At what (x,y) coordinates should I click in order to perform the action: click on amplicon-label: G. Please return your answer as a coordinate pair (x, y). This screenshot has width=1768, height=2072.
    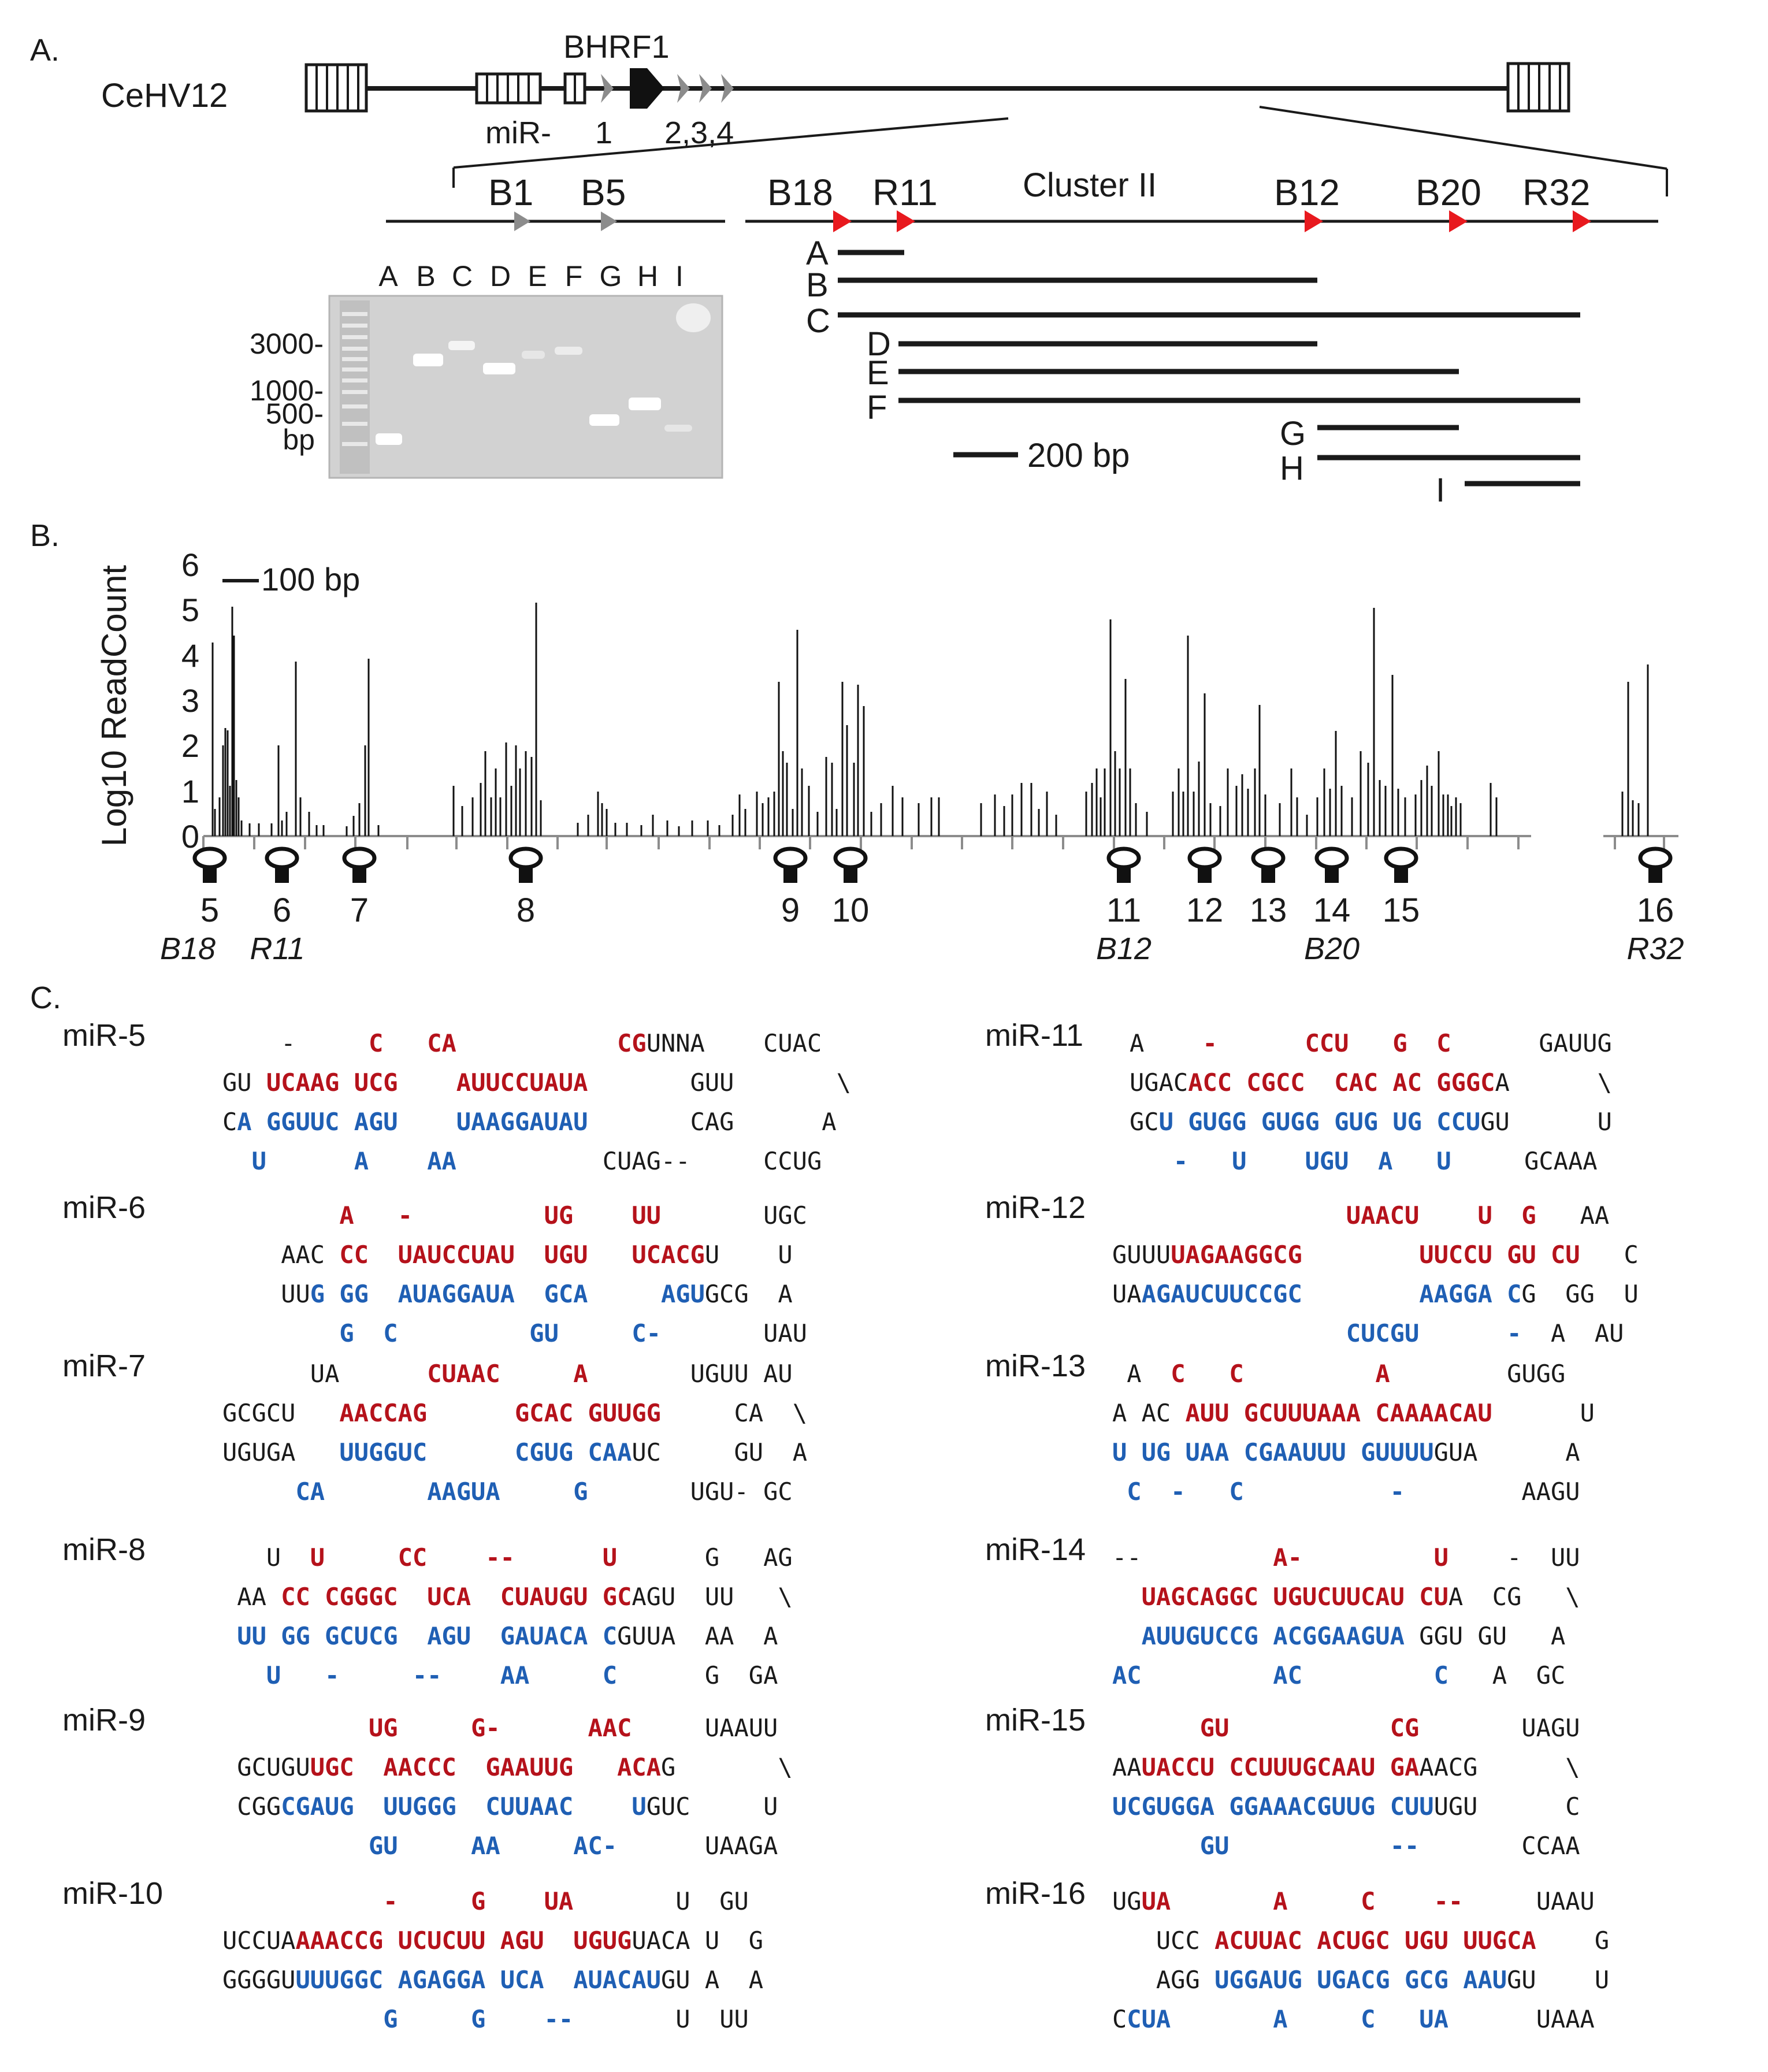
    Looking at the image, I should click on (1293, 433).